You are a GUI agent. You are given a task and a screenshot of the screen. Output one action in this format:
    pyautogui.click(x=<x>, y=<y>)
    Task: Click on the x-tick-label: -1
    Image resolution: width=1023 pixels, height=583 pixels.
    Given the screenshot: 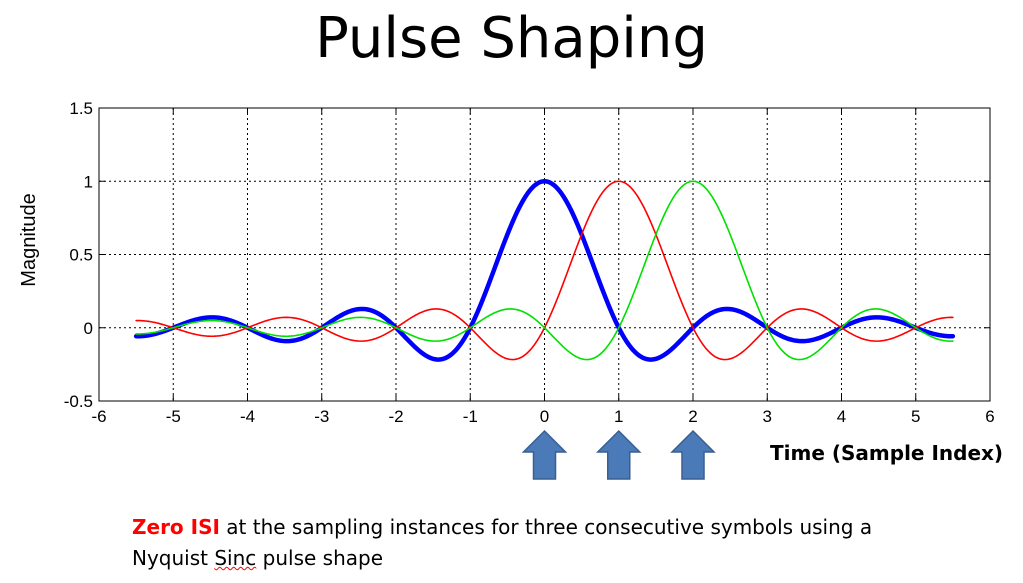 What is the action you would take?
    pyautogui.click(x=470, y=416)
    